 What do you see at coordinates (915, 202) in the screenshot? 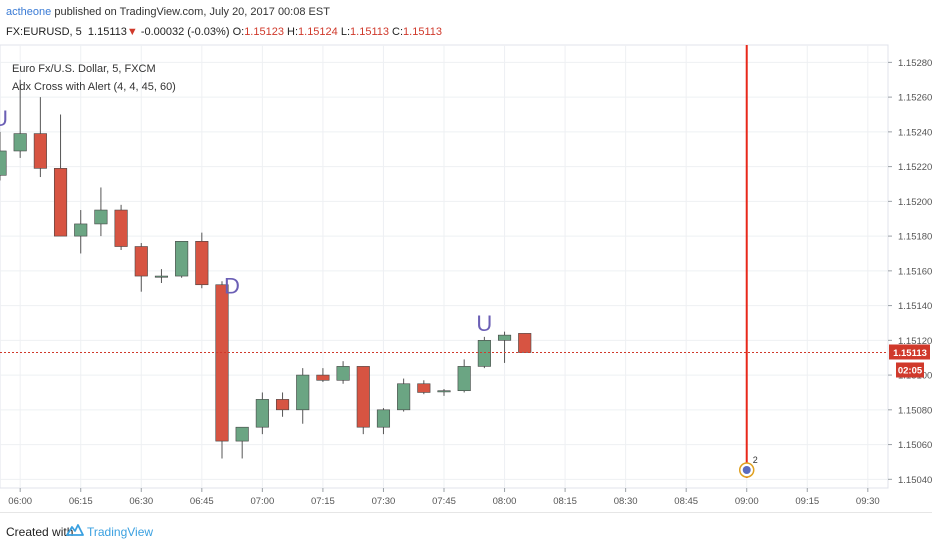
I see `price-tick-label: 1.15200` at bounding box center [915, 202].